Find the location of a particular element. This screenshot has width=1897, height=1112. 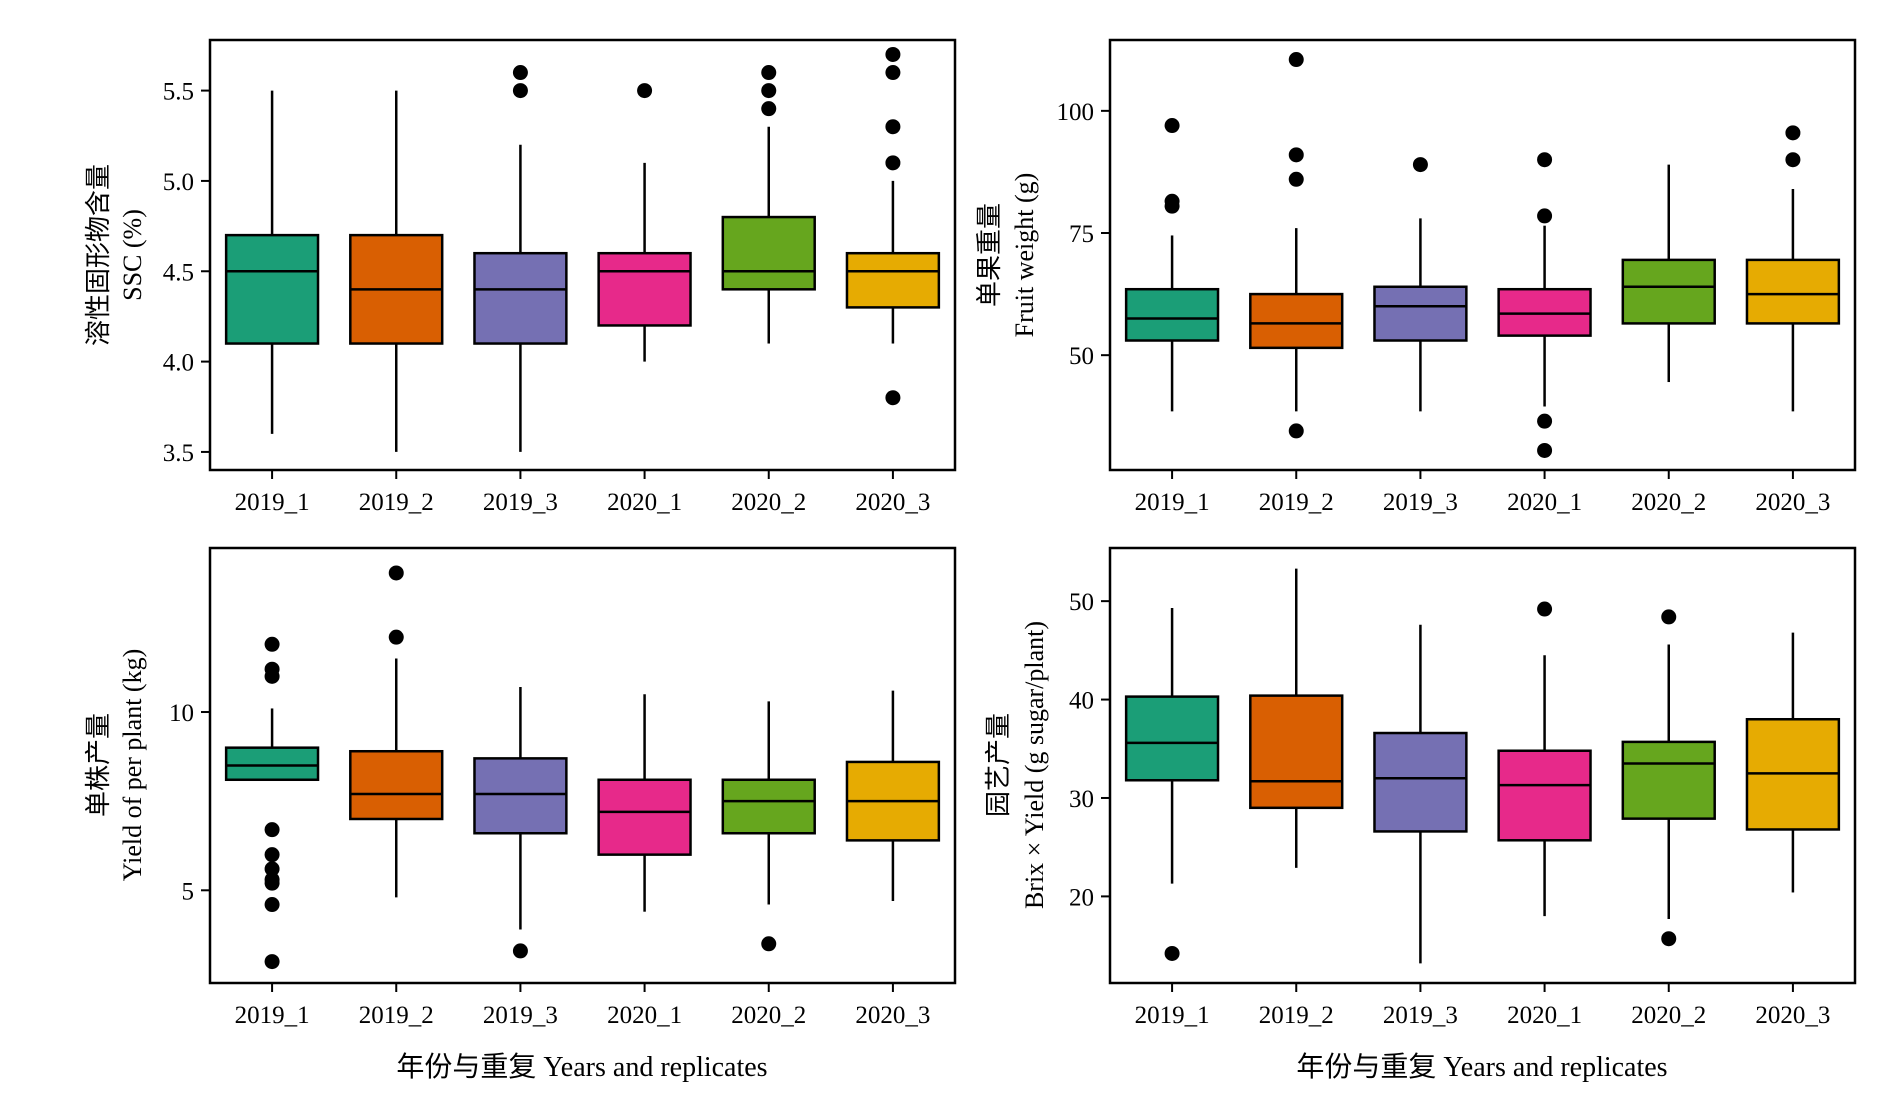

ssc-x-tick-label: 2020_3 is located at coordinates (892, 502).